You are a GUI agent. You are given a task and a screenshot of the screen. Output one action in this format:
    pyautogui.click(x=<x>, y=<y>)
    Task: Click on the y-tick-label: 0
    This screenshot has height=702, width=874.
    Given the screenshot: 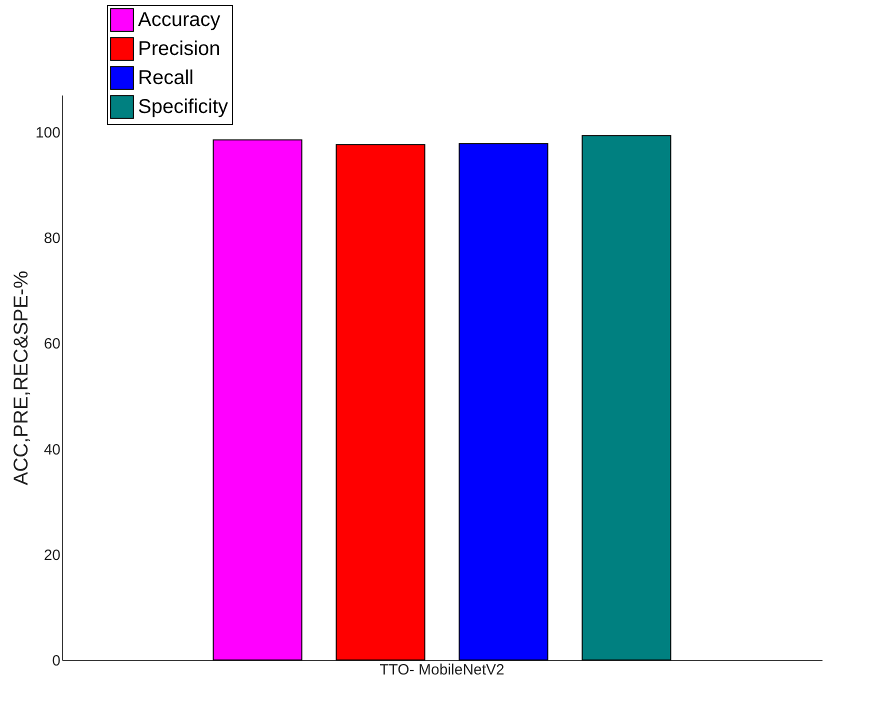 What is the action you would take?
    pyautogui.click(x=56, y=661)
    